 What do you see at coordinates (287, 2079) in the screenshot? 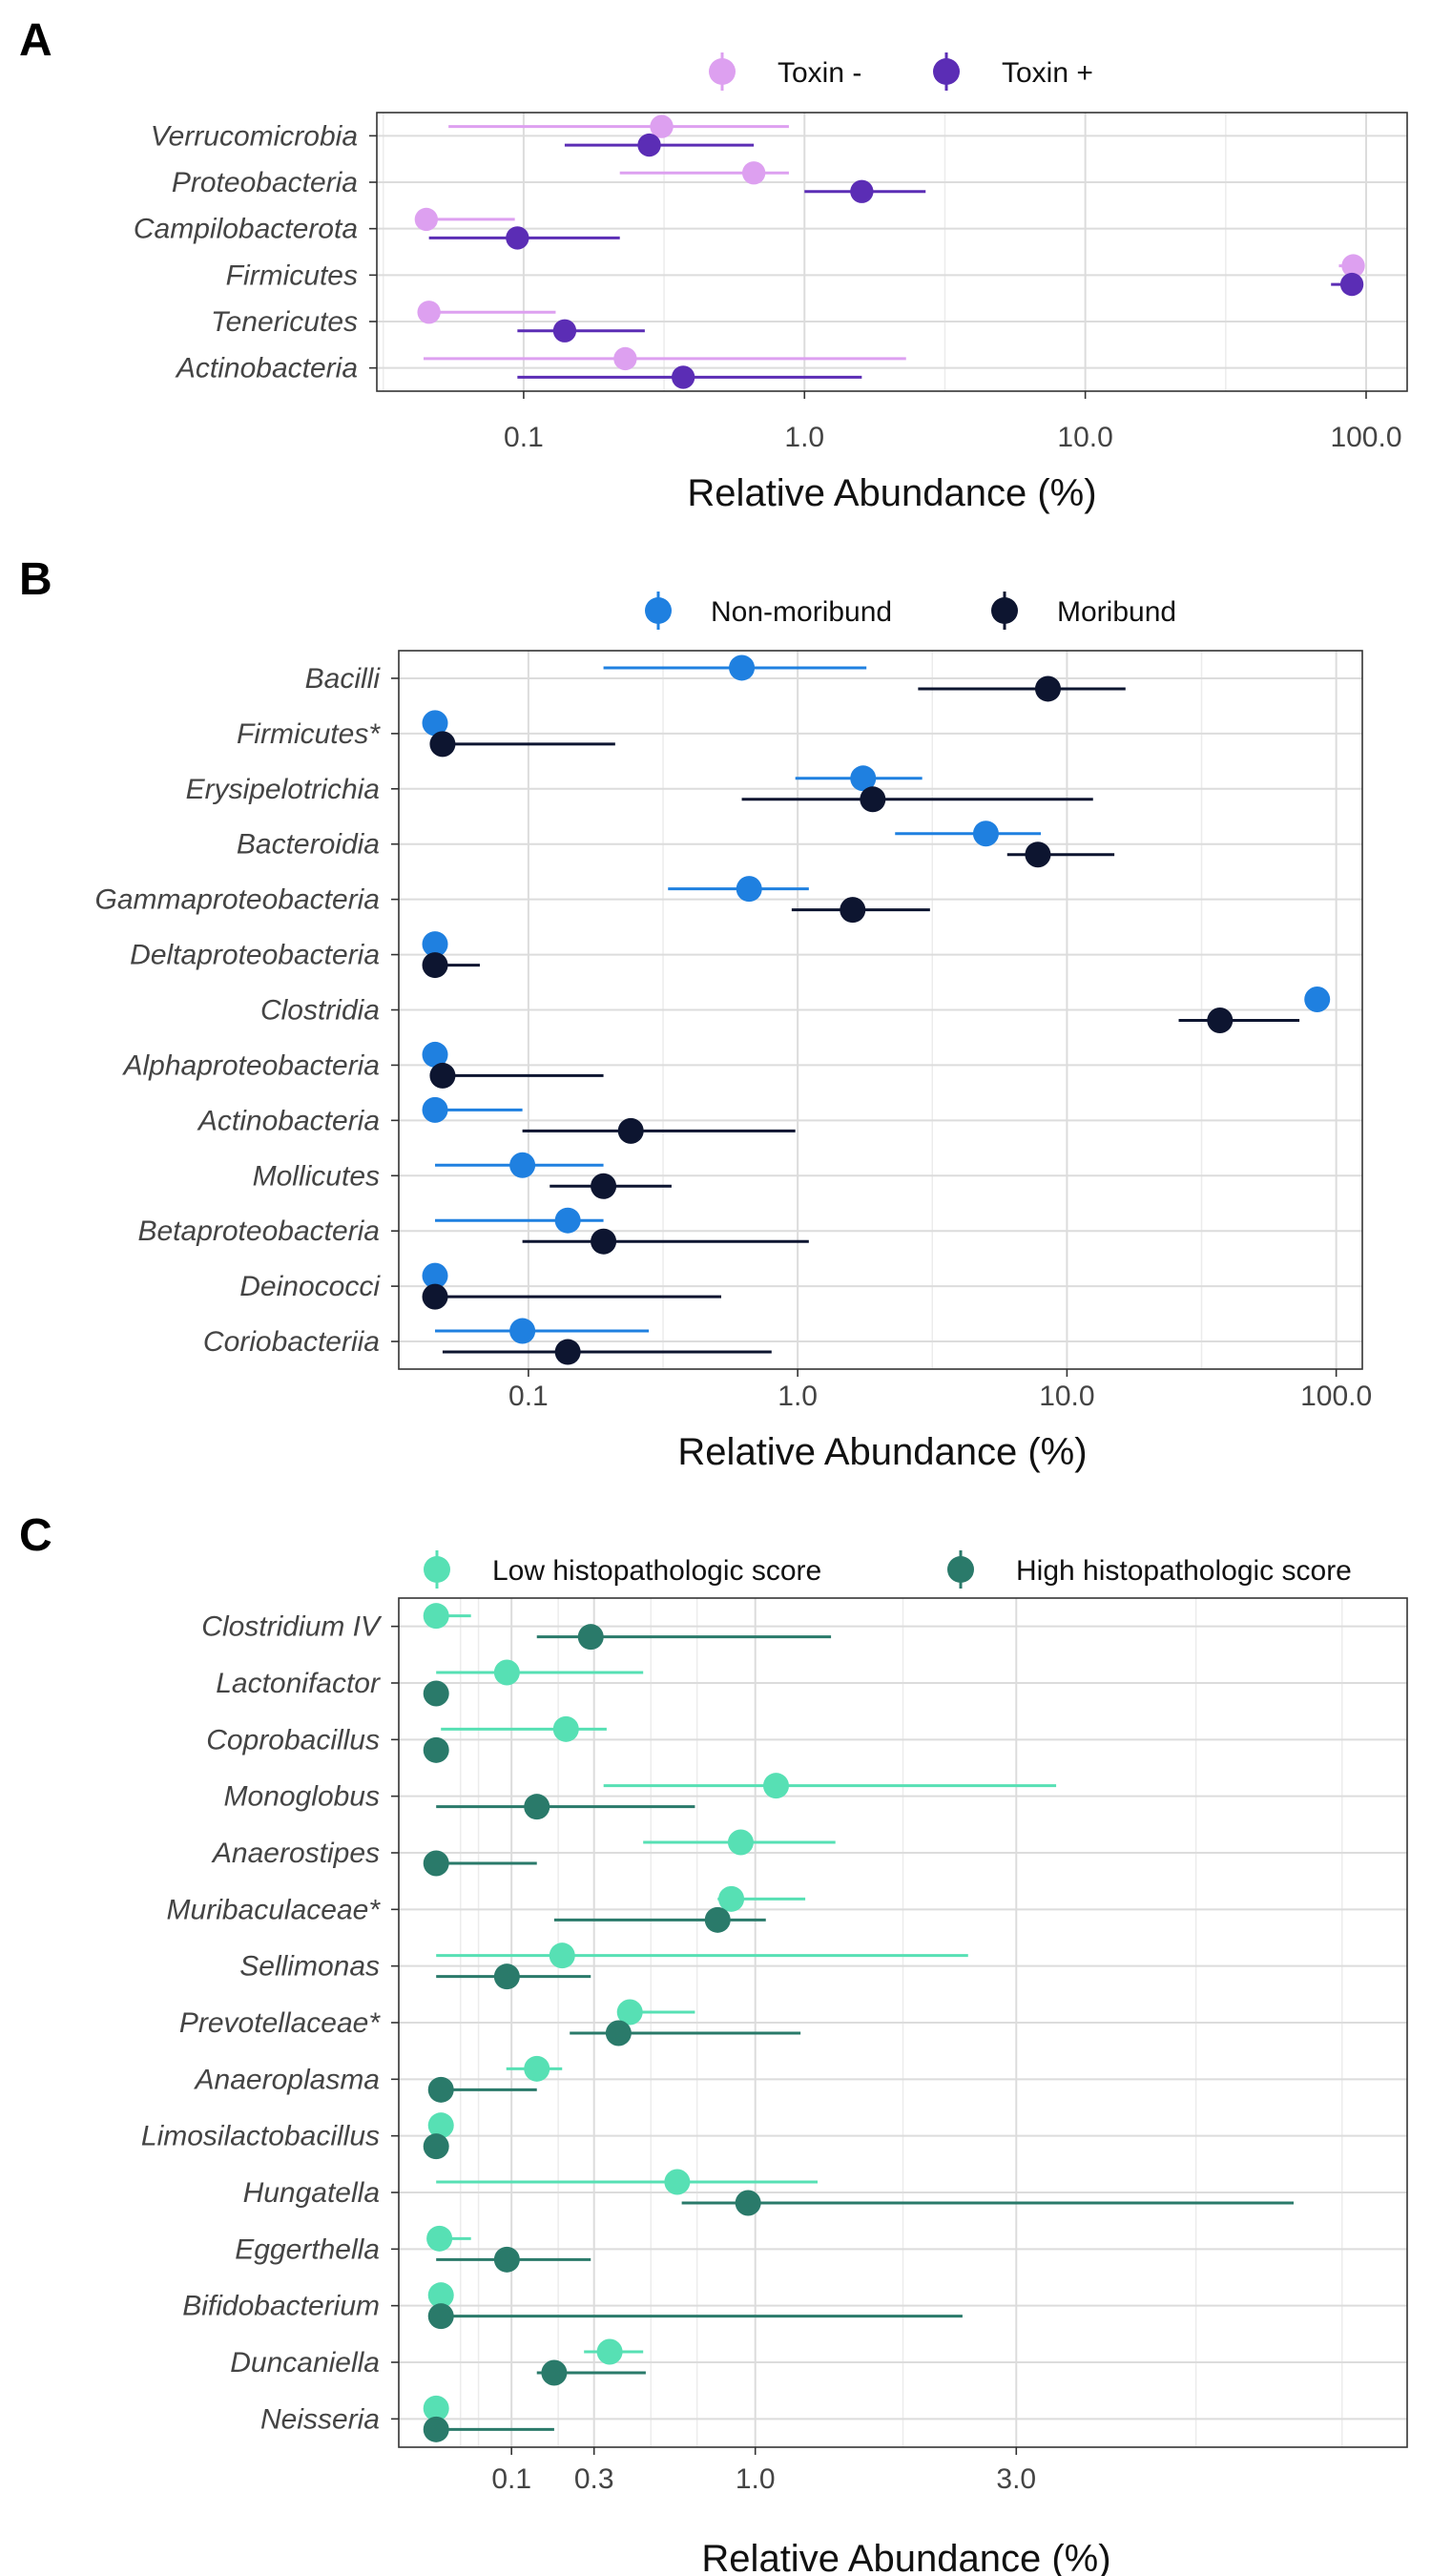
I see `category-label-anaeroplasma: Anaeroplasma` at bounding box center [287, 2079].